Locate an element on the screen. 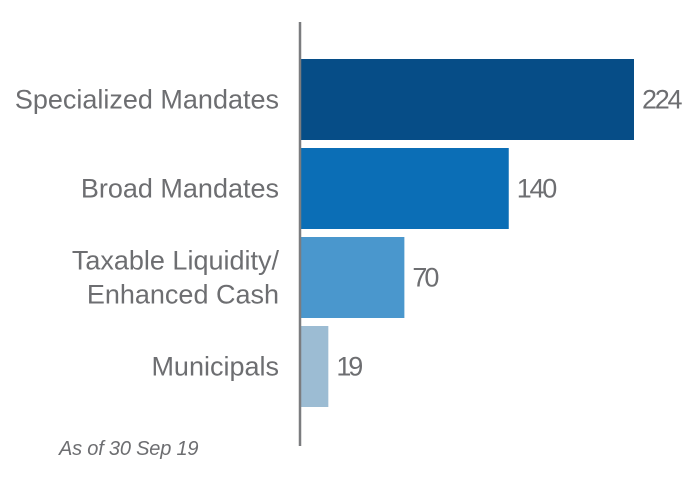  as-of-footnote: As of 30 Sep 19 is located at coordinates (129, 449).